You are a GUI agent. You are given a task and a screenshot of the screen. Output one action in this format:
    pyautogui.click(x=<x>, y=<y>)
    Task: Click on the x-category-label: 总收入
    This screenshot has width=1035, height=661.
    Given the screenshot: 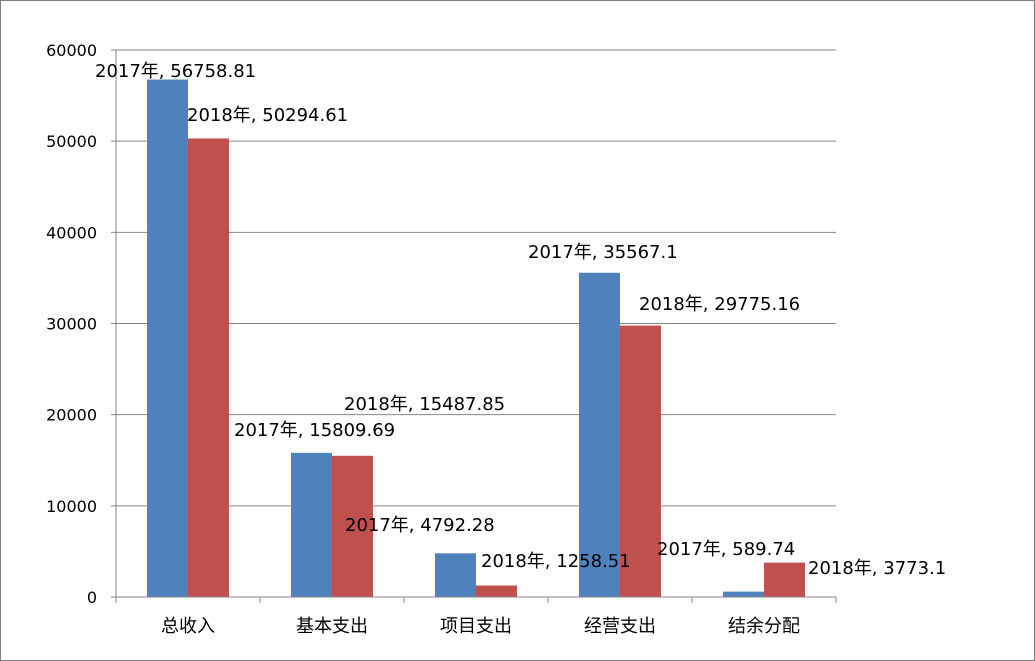 What is the action you would take?
    pyautogui.click(x=188, y=626)
    